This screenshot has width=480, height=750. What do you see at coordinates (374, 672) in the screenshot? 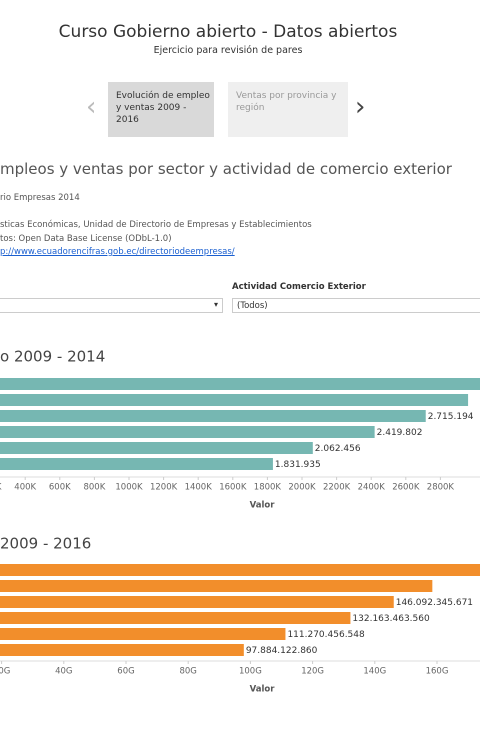
I see `x-tick-label: 140G` at bounding box center [374, 672].